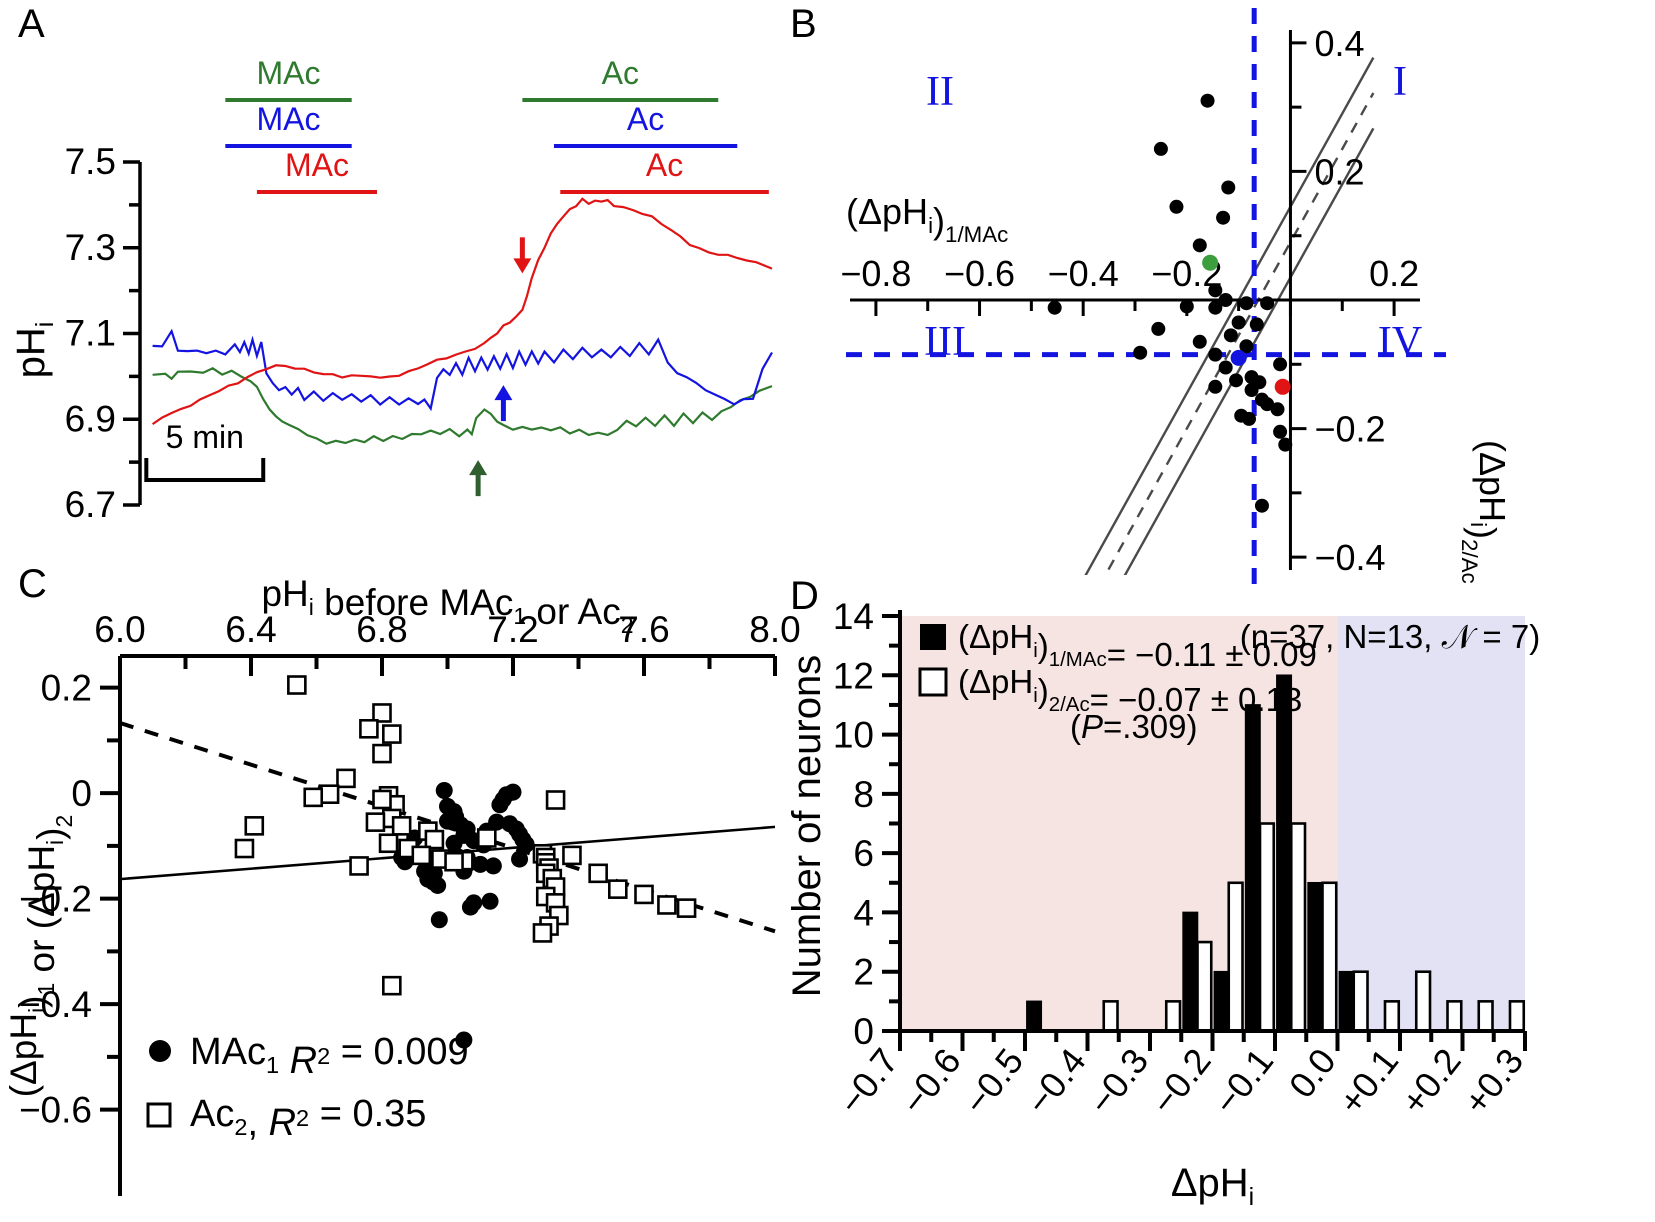 The image size is (1655, 1222). What do you see at coordinates (804, 596) in the screenshot?
I see `panel-d-label: D` at bounding box center [804, 596].